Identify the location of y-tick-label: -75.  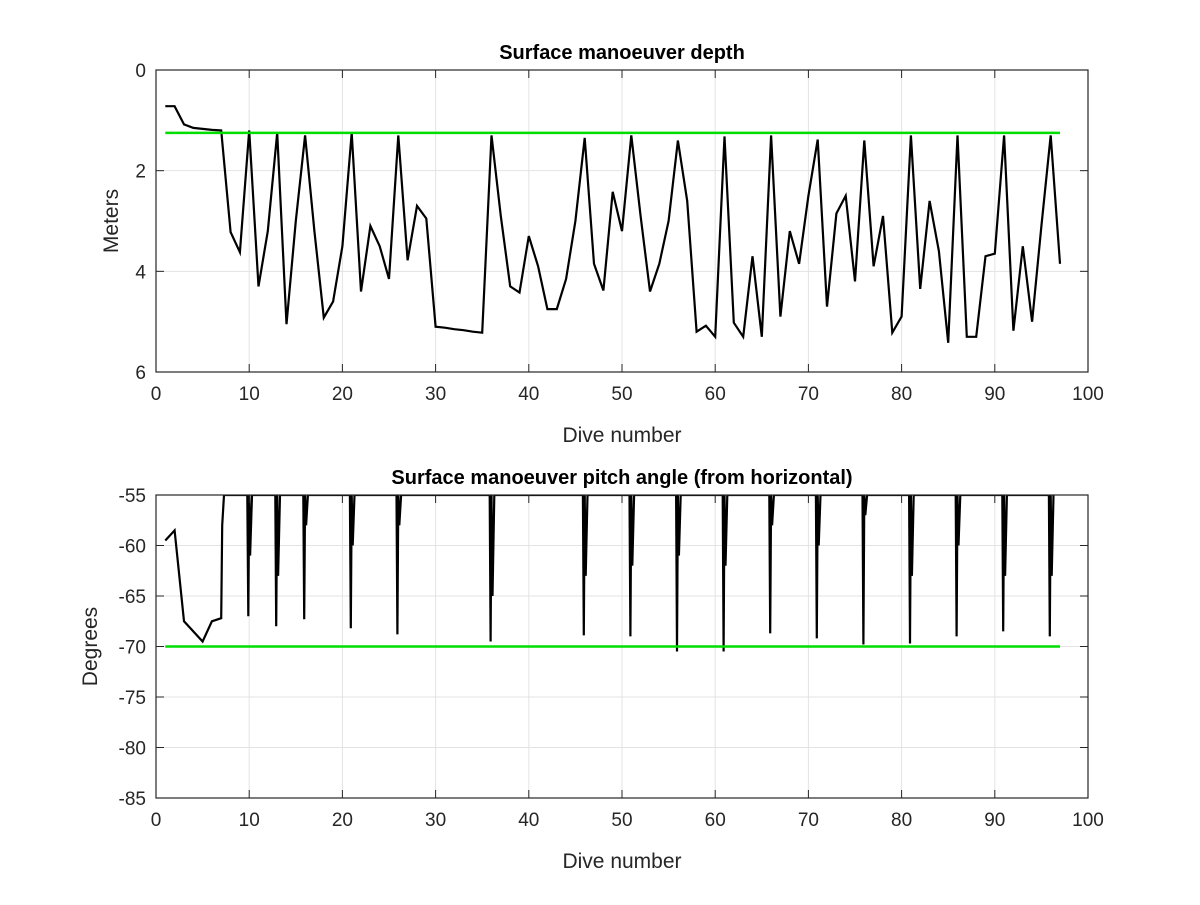
(132, 698).